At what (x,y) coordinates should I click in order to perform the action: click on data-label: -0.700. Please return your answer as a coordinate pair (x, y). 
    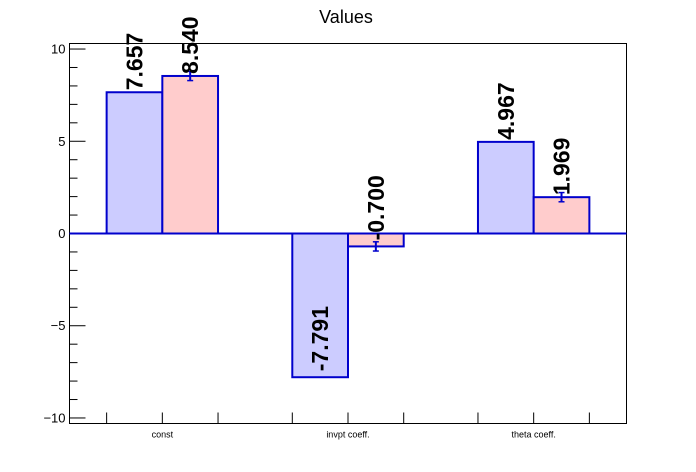
    Looking at the image, I should click on (376, 207).